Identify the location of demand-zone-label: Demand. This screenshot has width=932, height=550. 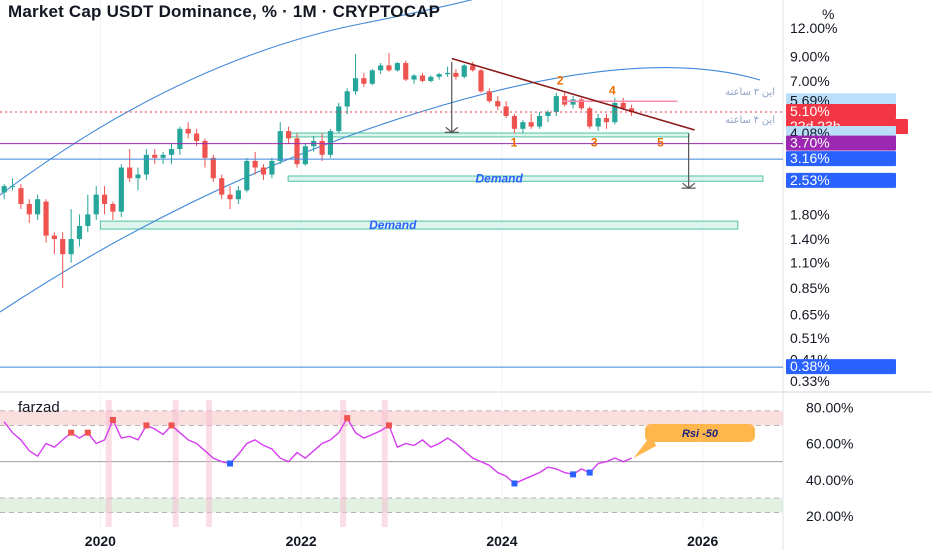
(500, 179).